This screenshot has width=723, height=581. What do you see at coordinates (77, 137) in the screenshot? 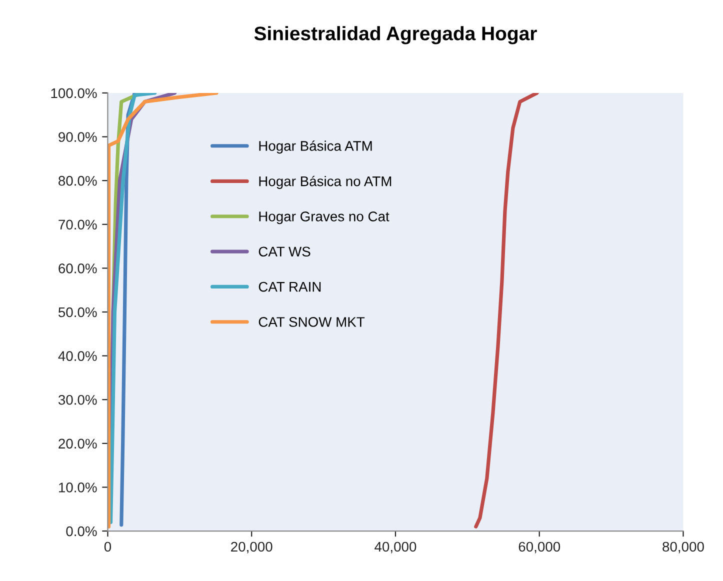
I see `y-tick-label: 90.0%` at bounding box center [77, 137].